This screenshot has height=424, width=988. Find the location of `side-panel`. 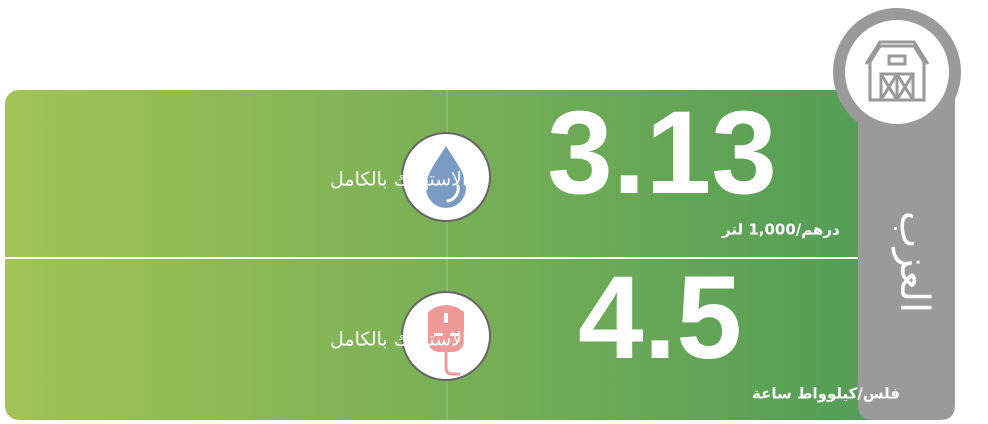

side-panel is located at coordinates (906, 245).